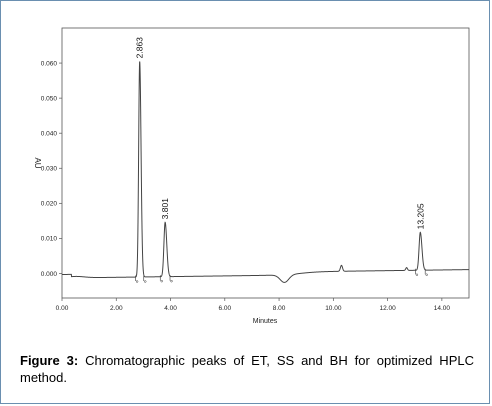 This screenshot has height=406, width=492. I want to click on y-tick-label: 0.060, so click(49, 63).